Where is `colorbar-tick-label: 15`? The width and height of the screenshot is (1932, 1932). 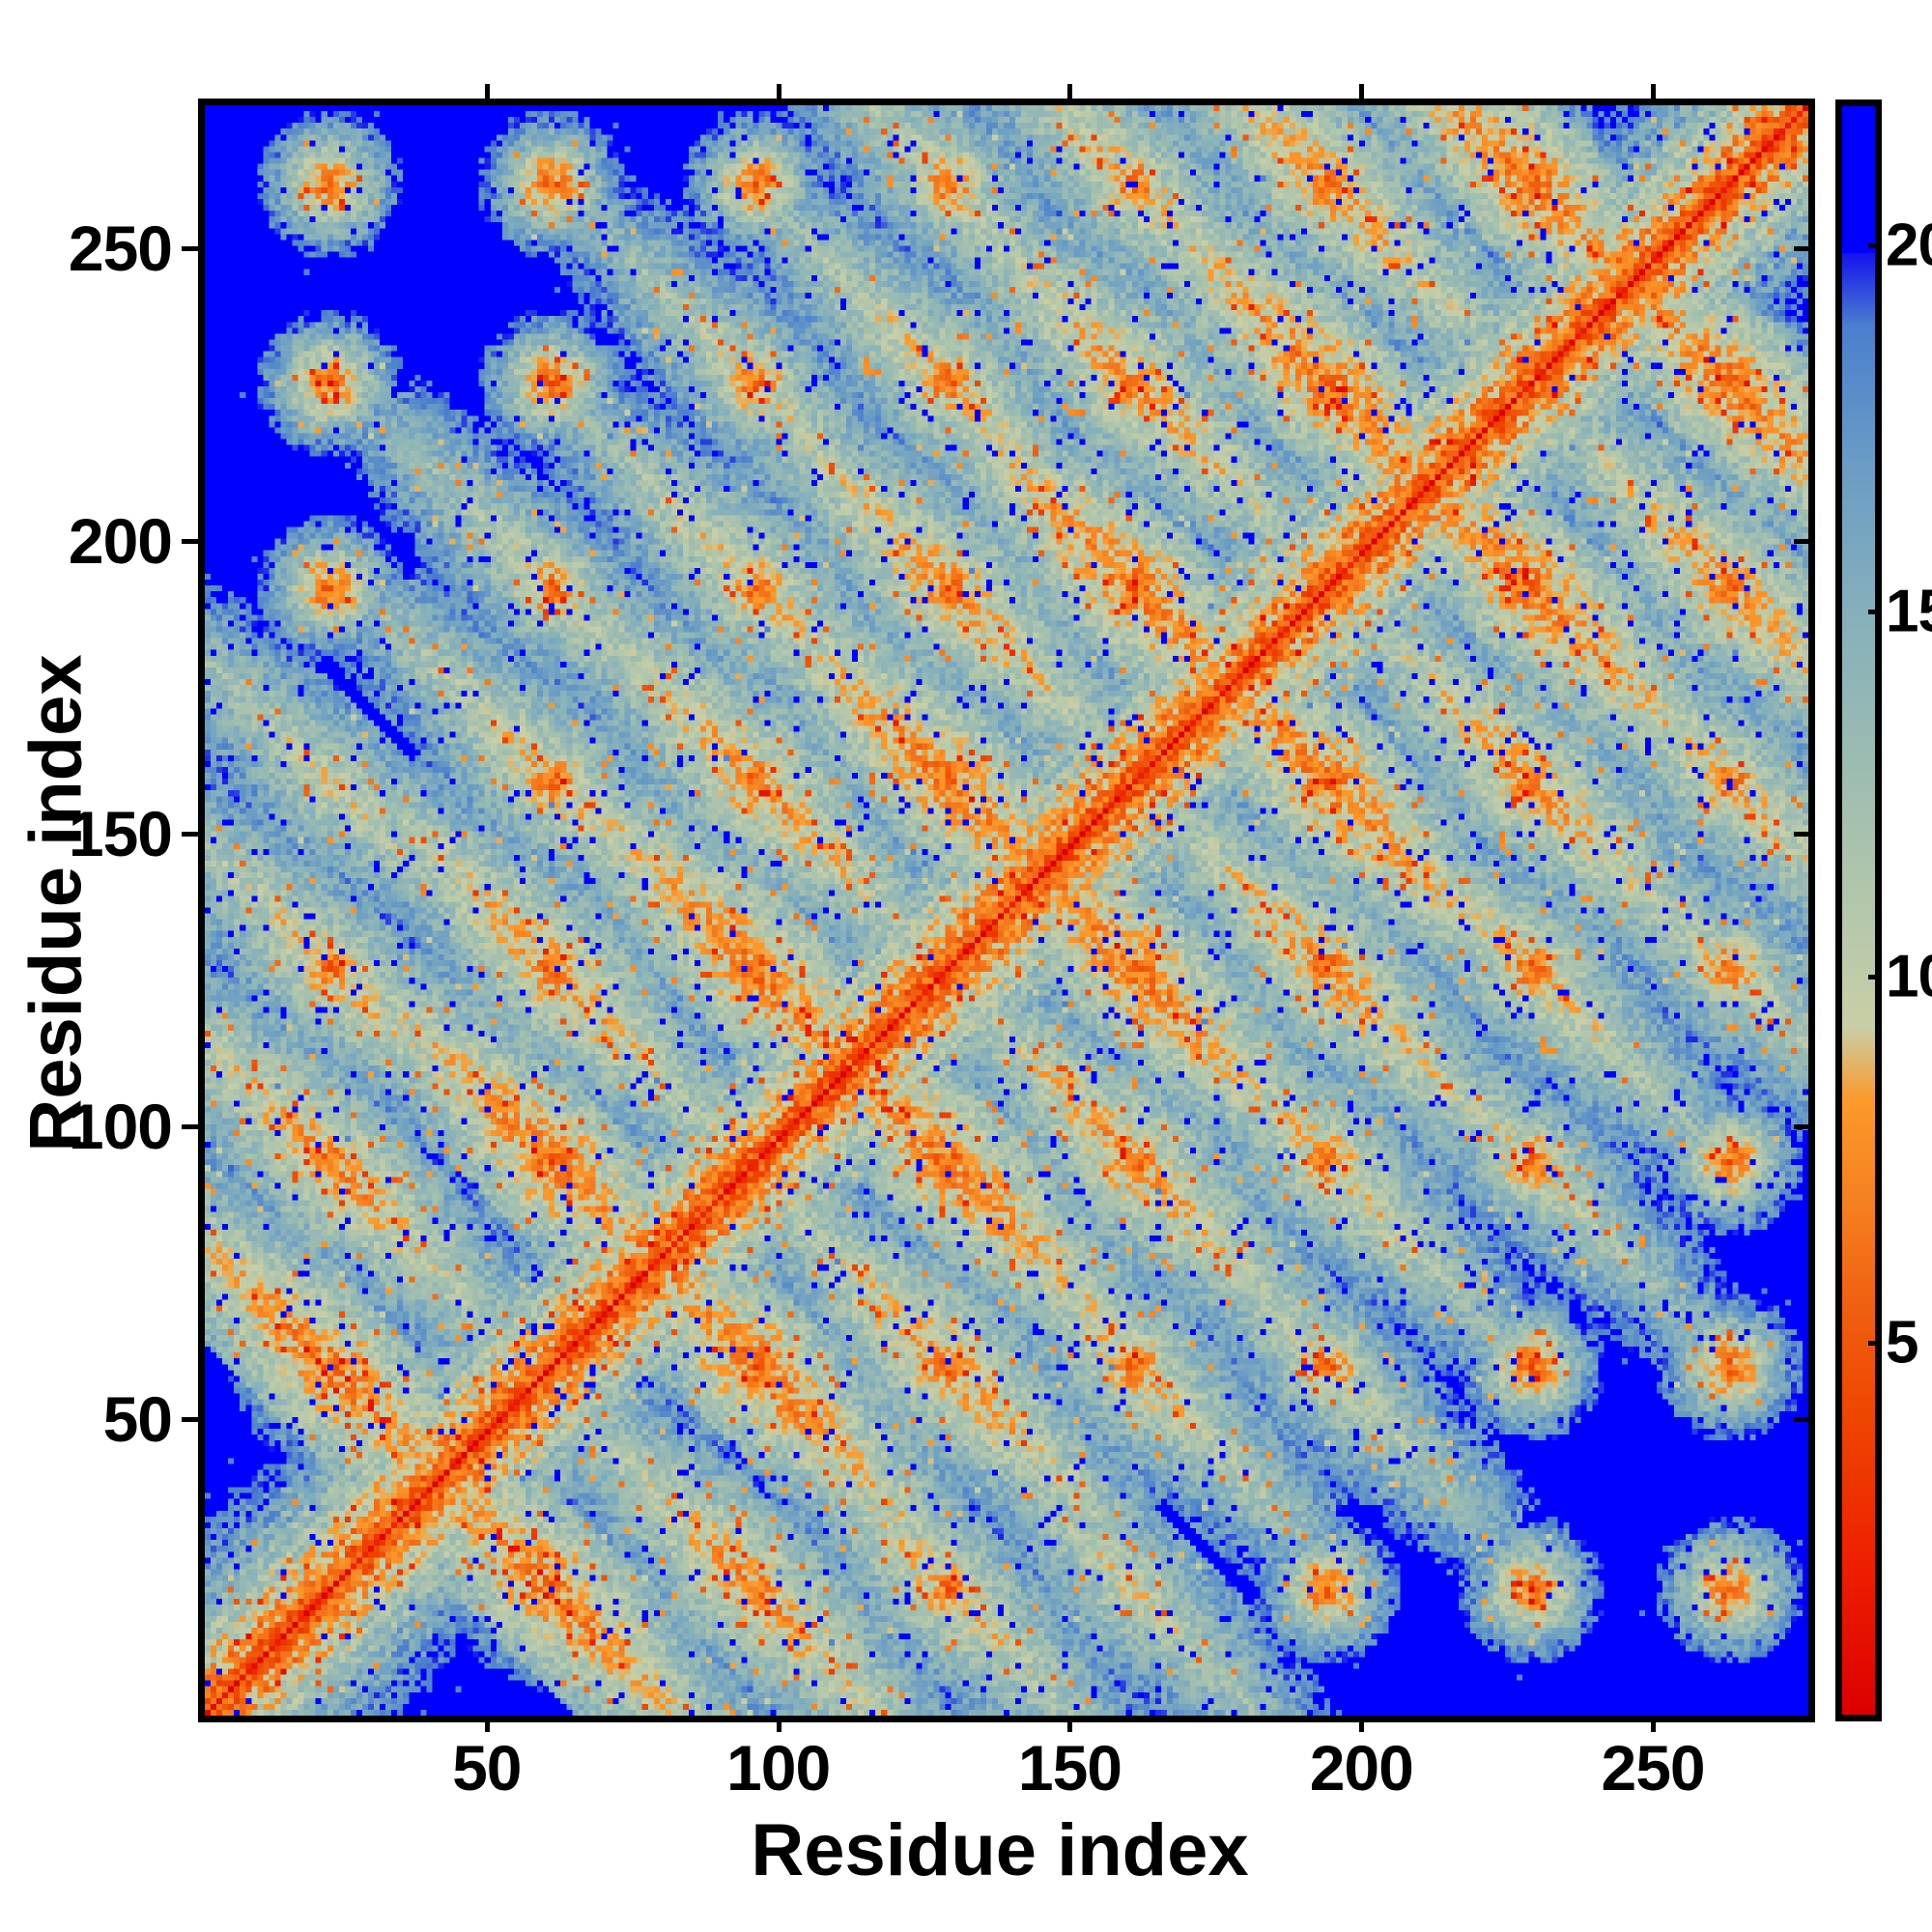
colorbar-tick-label: 15 is located at coordinates (1909, 611).